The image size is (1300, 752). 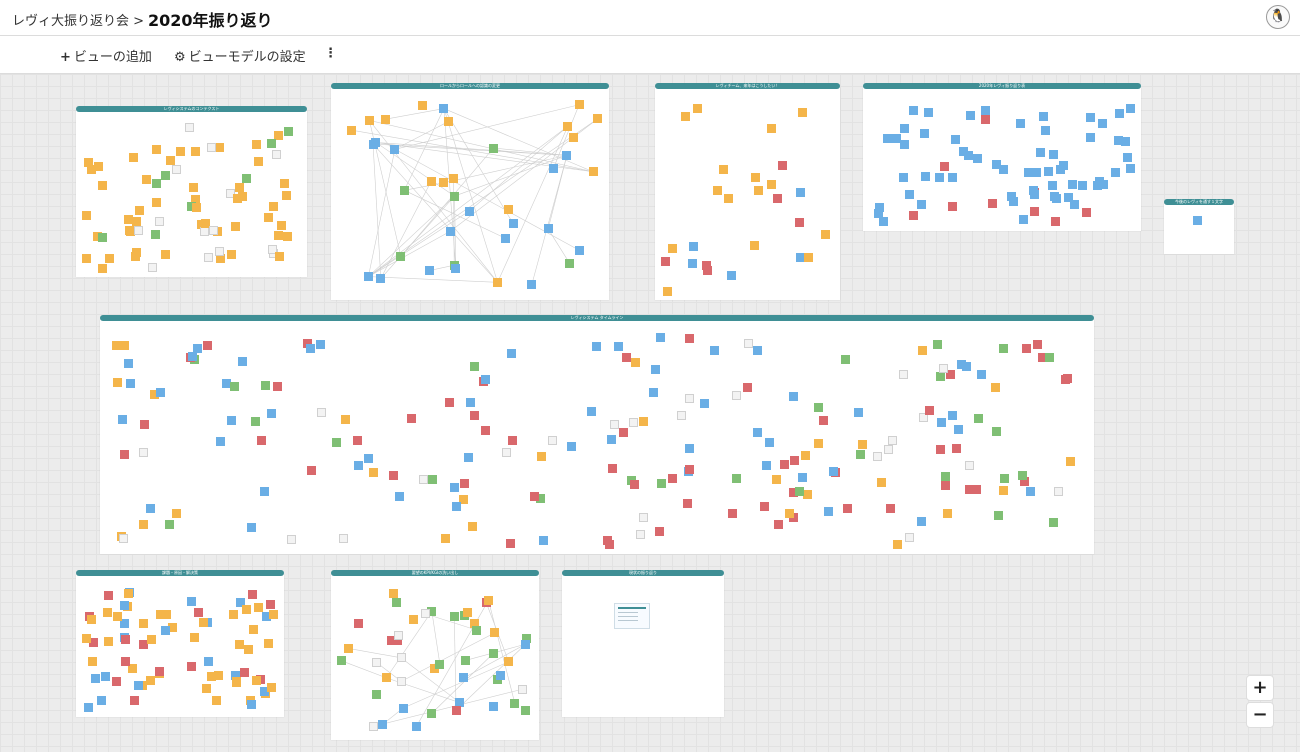 I want to click on view-model-settings-button: ⚙ ビューモデルの設定, so click(x=240, y=55).